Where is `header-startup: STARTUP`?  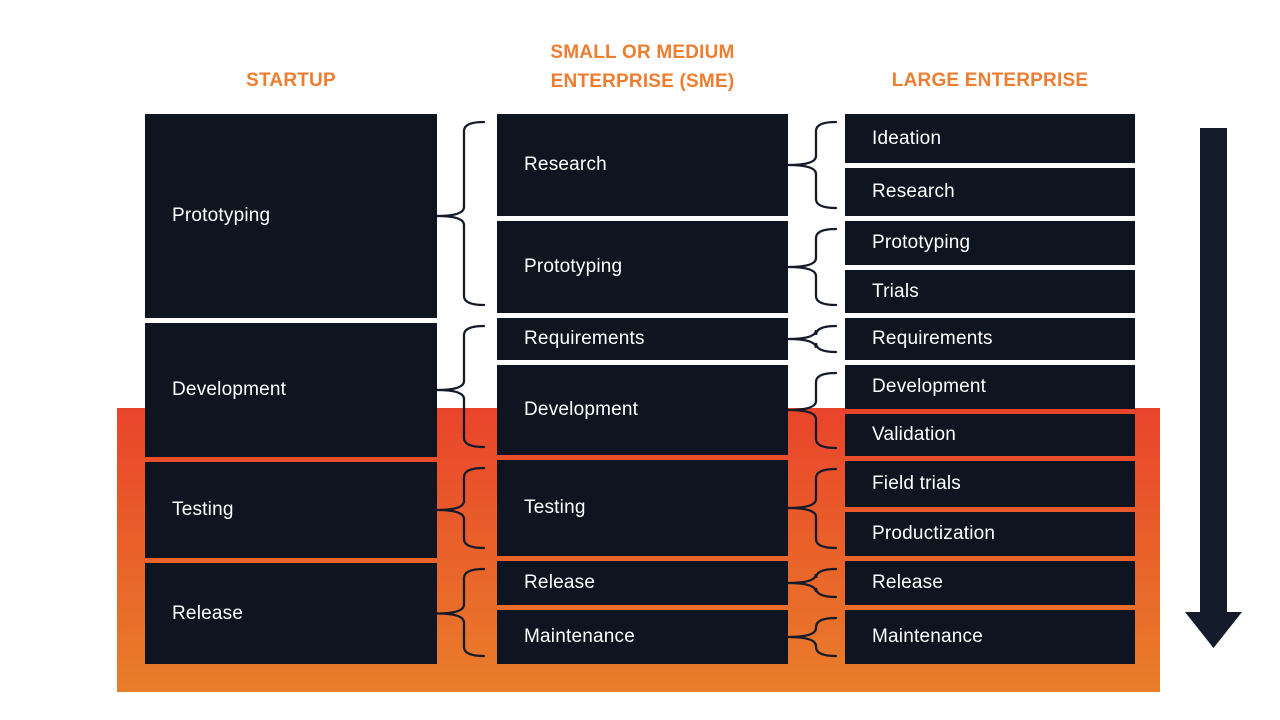
header-startup: STARTUP is located at coordinates (291, 80).